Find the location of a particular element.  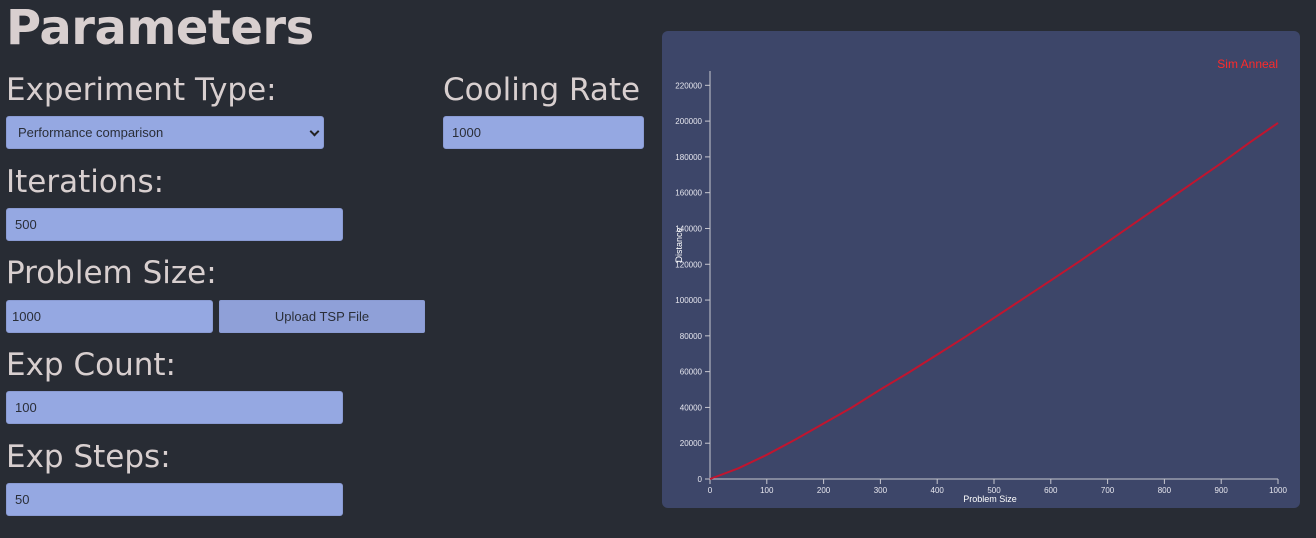

experiment-type-select: Performance comparison is located at coordinates (165, 132).